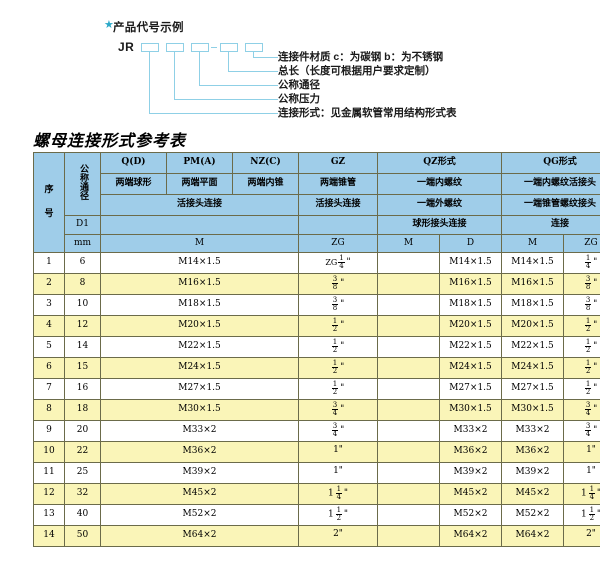 The image size is (600, 567). Describe the element at coordinates (316, 410) in the screenshot. I see `table-row: 8 18 M30×1.5 3 4 " M30×1.5 M30×1.5 3 4 "` at that location.